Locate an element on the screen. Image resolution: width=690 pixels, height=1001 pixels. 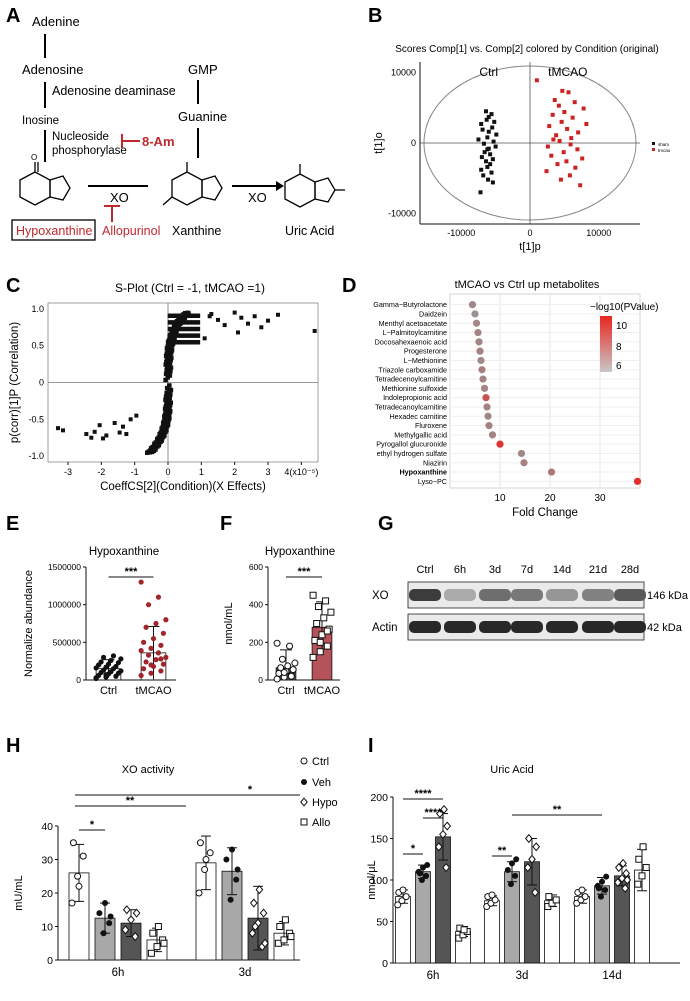
chart-d-category-label: Docosahexaenoic acid is located at coordinates (411, 341).